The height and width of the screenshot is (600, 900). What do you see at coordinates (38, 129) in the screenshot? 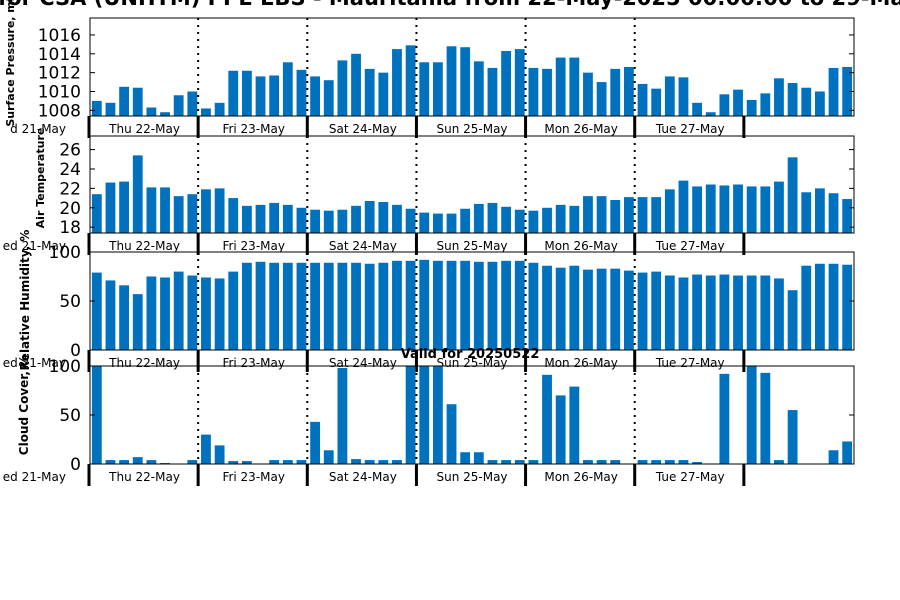
I see `edge-date-label: d 21-May` at bounding box center [38, 129].